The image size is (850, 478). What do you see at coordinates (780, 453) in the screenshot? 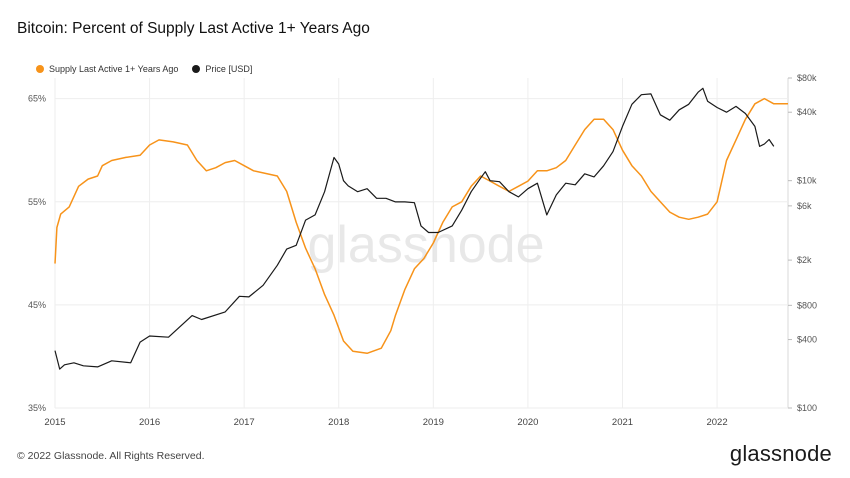
I see `glassnode-logo: glassnode` at bounding box center [780, 453].